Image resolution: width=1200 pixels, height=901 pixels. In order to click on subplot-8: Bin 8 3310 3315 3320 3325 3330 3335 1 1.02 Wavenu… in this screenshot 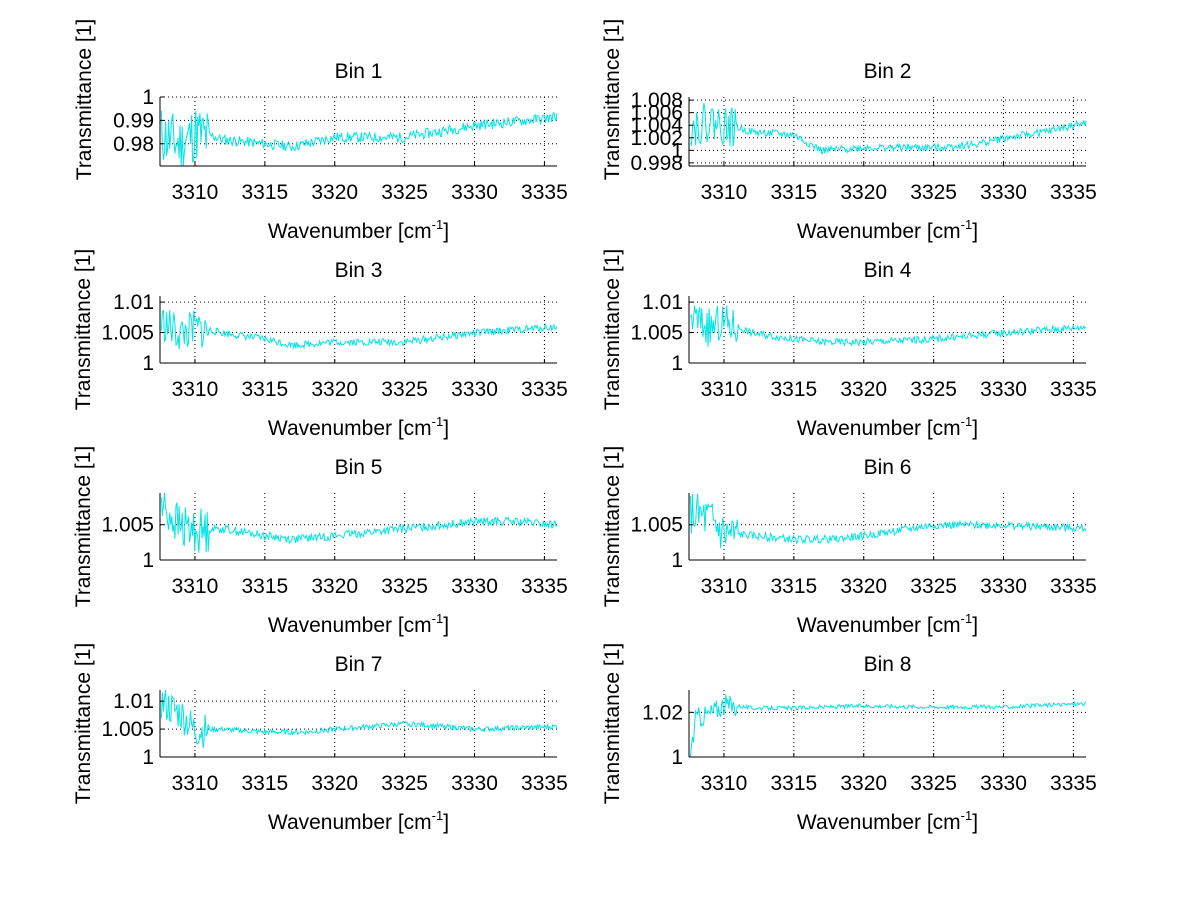, I will do `click(849, 738)`.